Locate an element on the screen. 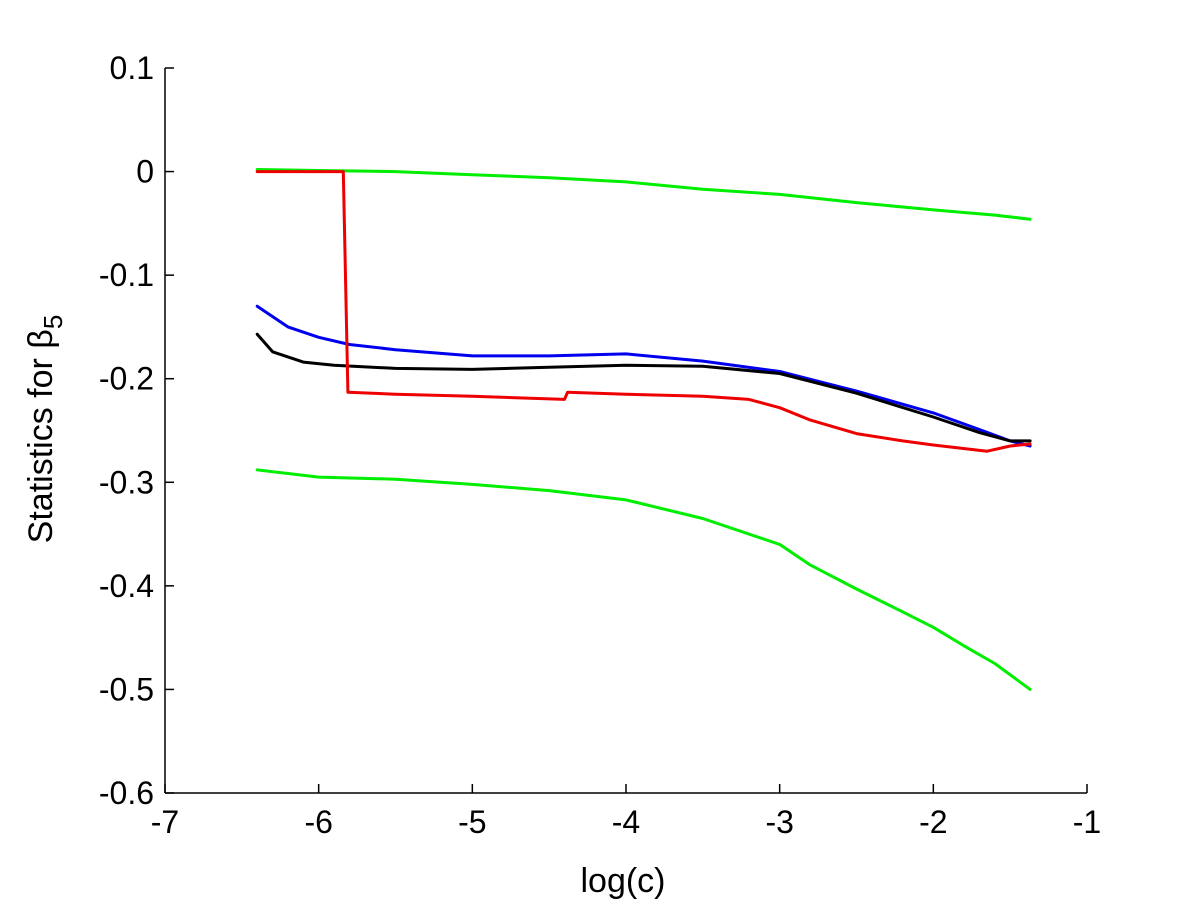 This screenshot has width=1200, height=901. y-tick-label: -0.1 is located at coordinates (126, 275).